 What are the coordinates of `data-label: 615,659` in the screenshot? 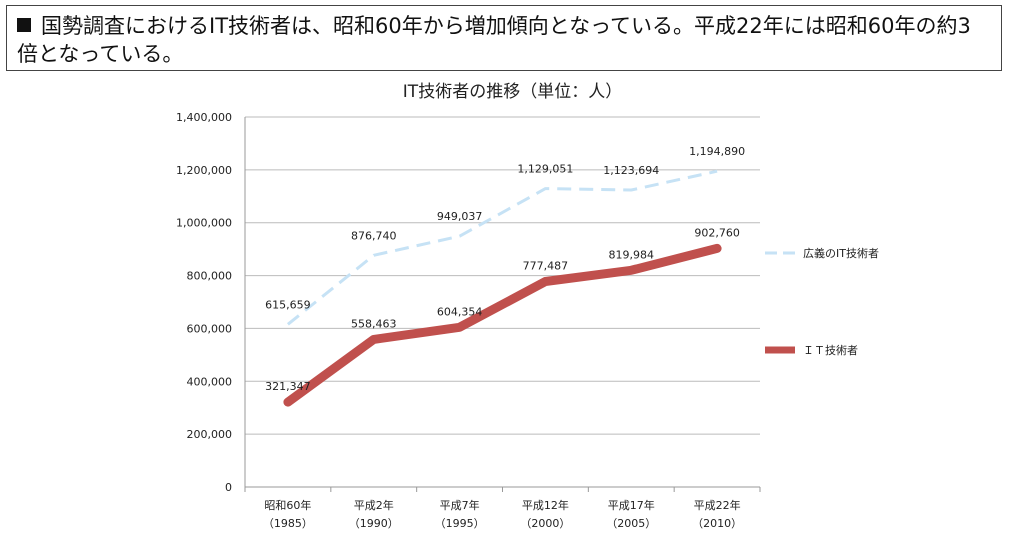 It's located at (288, 304).